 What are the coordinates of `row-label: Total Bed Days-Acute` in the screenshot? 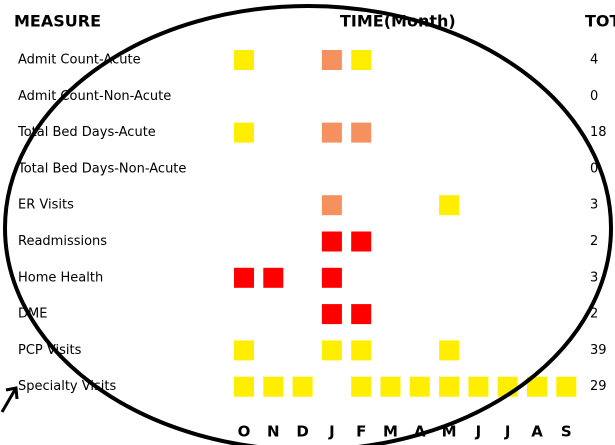 It's located at (86, 132).